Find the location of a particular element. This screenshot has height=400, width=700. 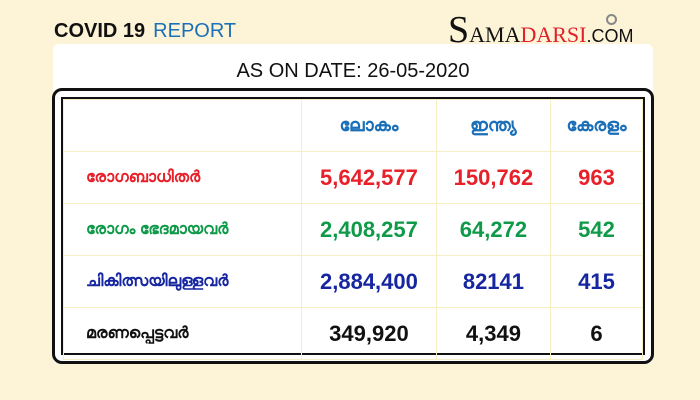

title-accent: REPORT is located at coordinates (195, 31).